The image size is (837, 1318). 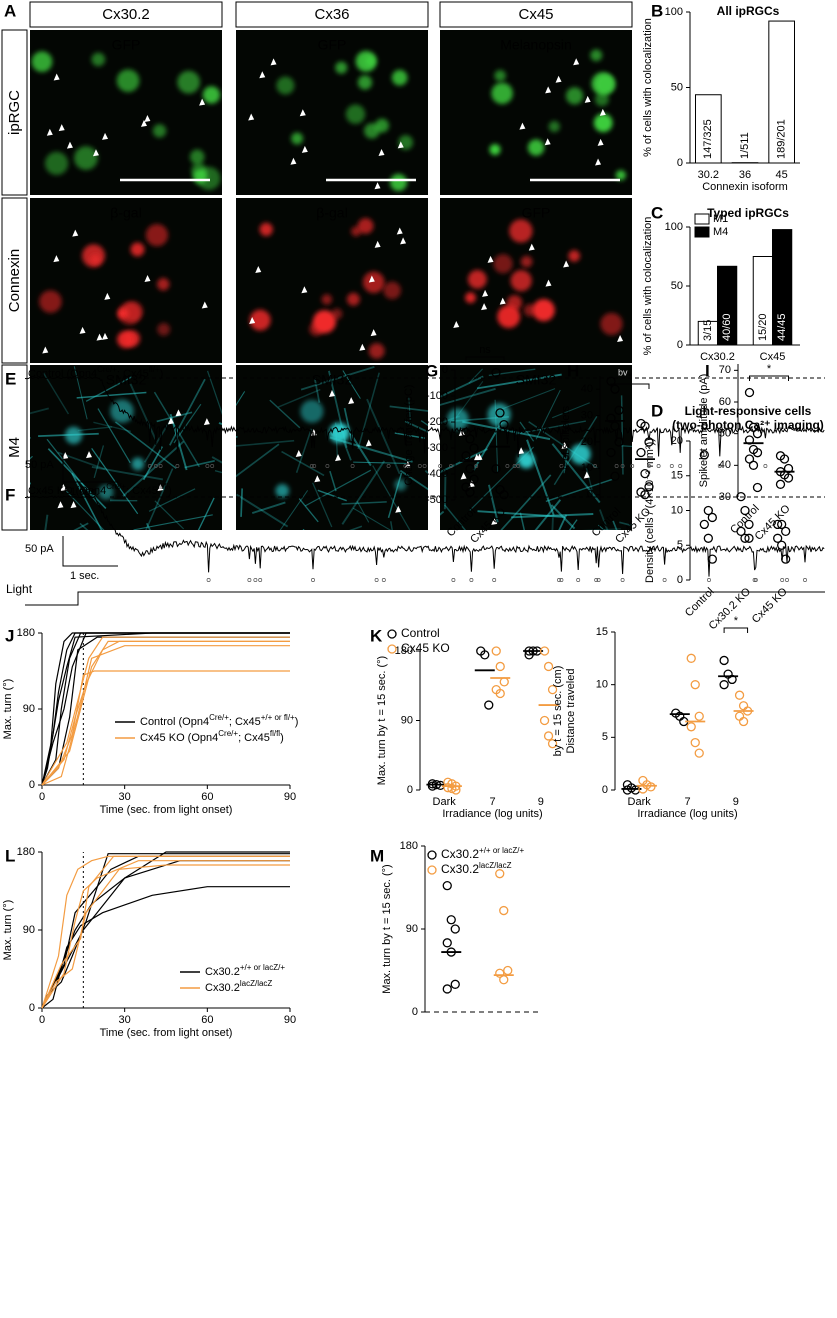 I want to click on y-tick-label: 0, so click(x=605, y=790).